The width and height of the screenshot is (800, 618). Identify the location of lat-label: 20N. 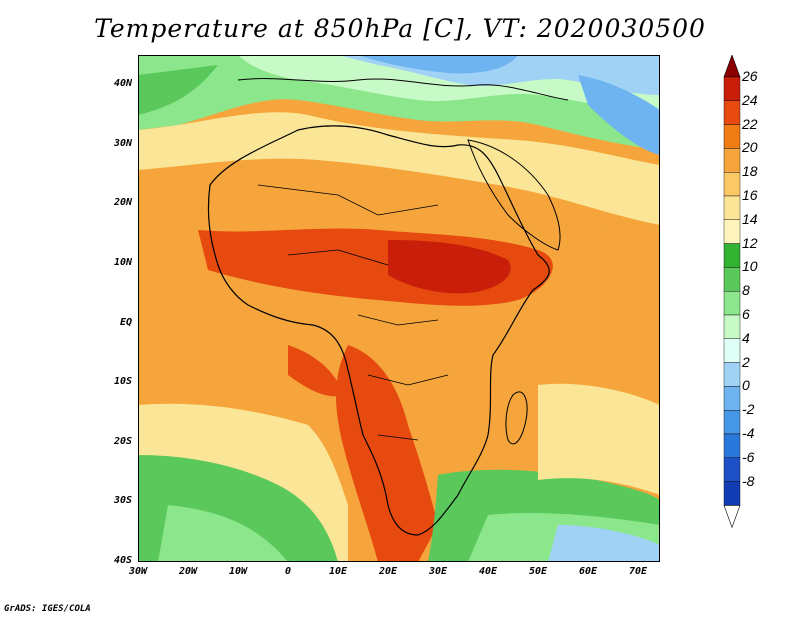
(122, 203).